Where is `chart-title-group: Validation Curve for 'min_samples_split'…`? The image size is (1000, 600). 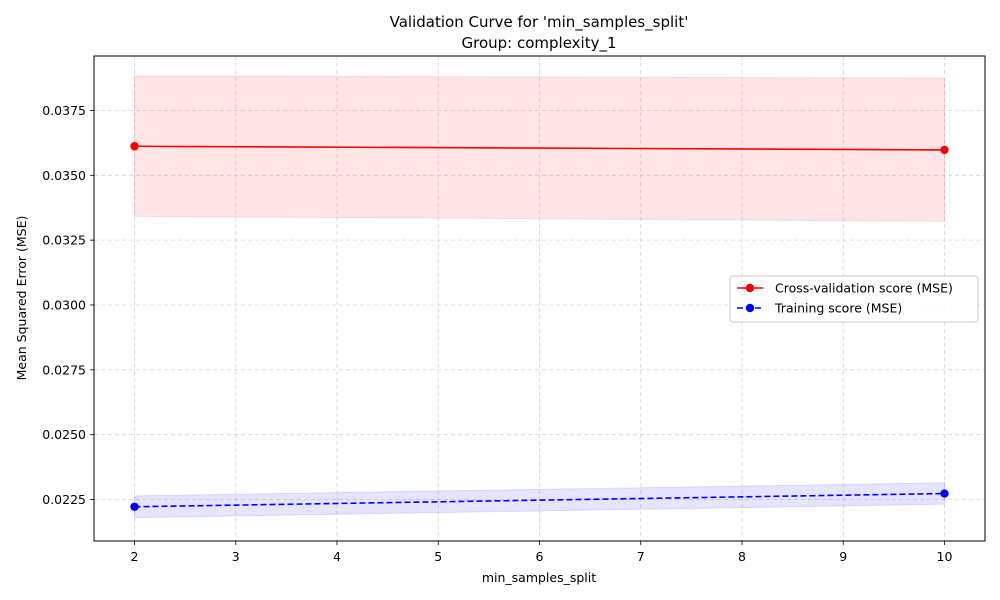
chart-title-group: Validation Curve for 'min_samples_split'… is located at coordinates (539, 33).